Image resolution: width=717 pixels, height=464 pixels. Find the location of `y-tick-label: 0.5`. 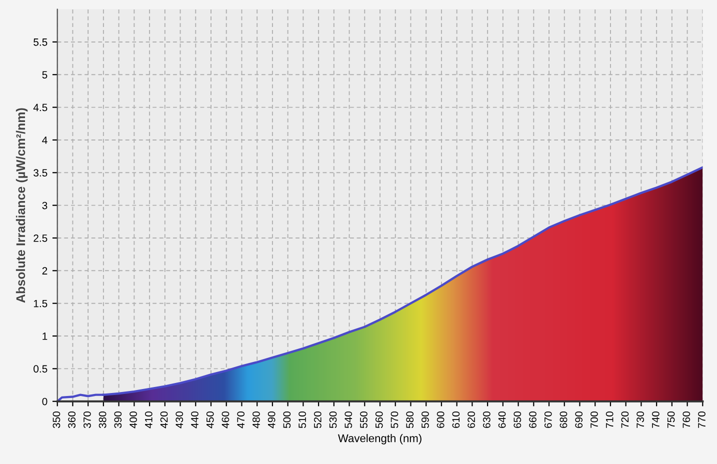

y-tick-label: 0.5 is located at coordinates (41, 369).